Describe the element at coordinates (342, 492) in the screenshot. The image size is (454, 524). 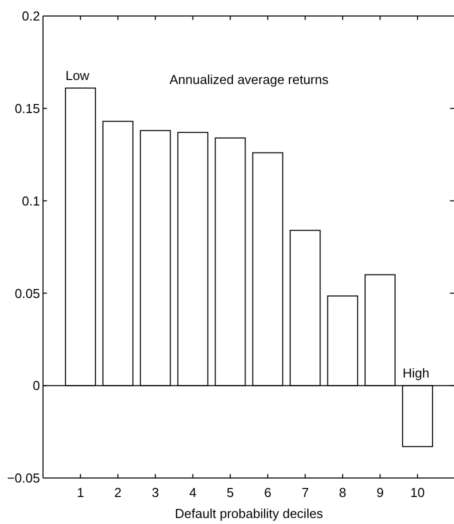
I see `x-tick-label: 8` at that location.